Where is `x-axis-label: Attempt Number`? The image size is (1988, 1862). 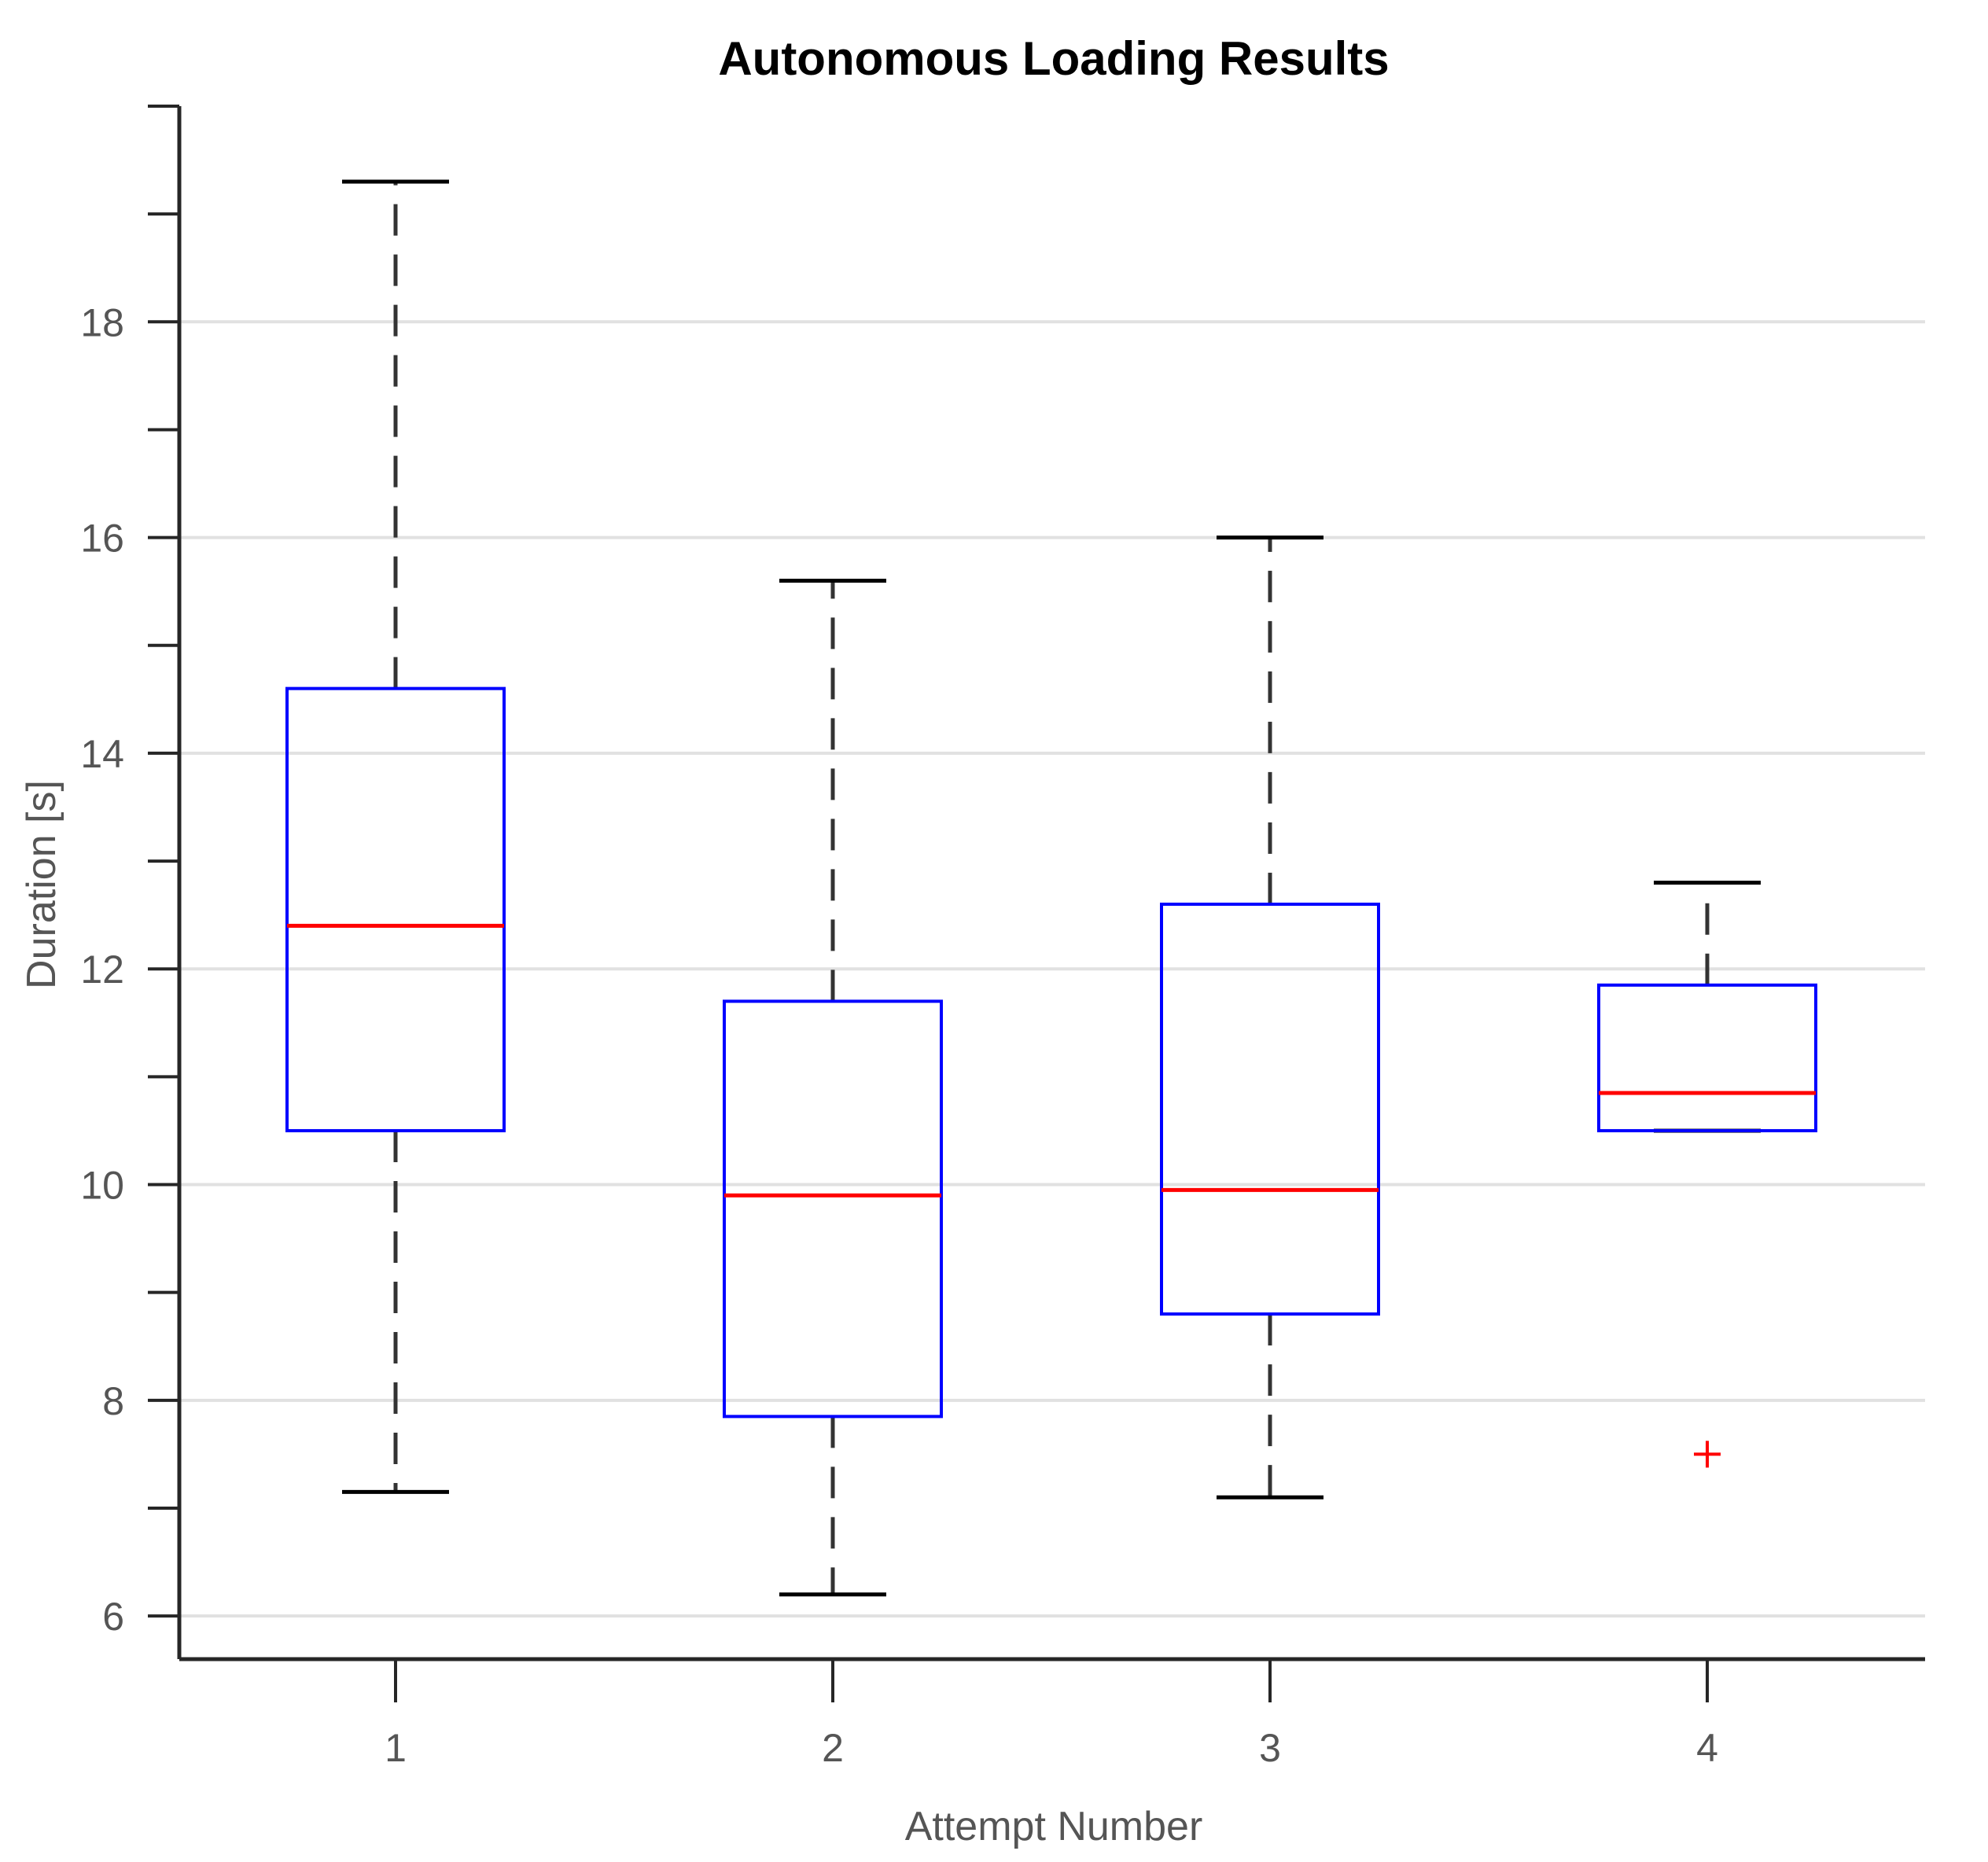 x-axis-label: Attempt Number is located at coordinates (1054, 1826).